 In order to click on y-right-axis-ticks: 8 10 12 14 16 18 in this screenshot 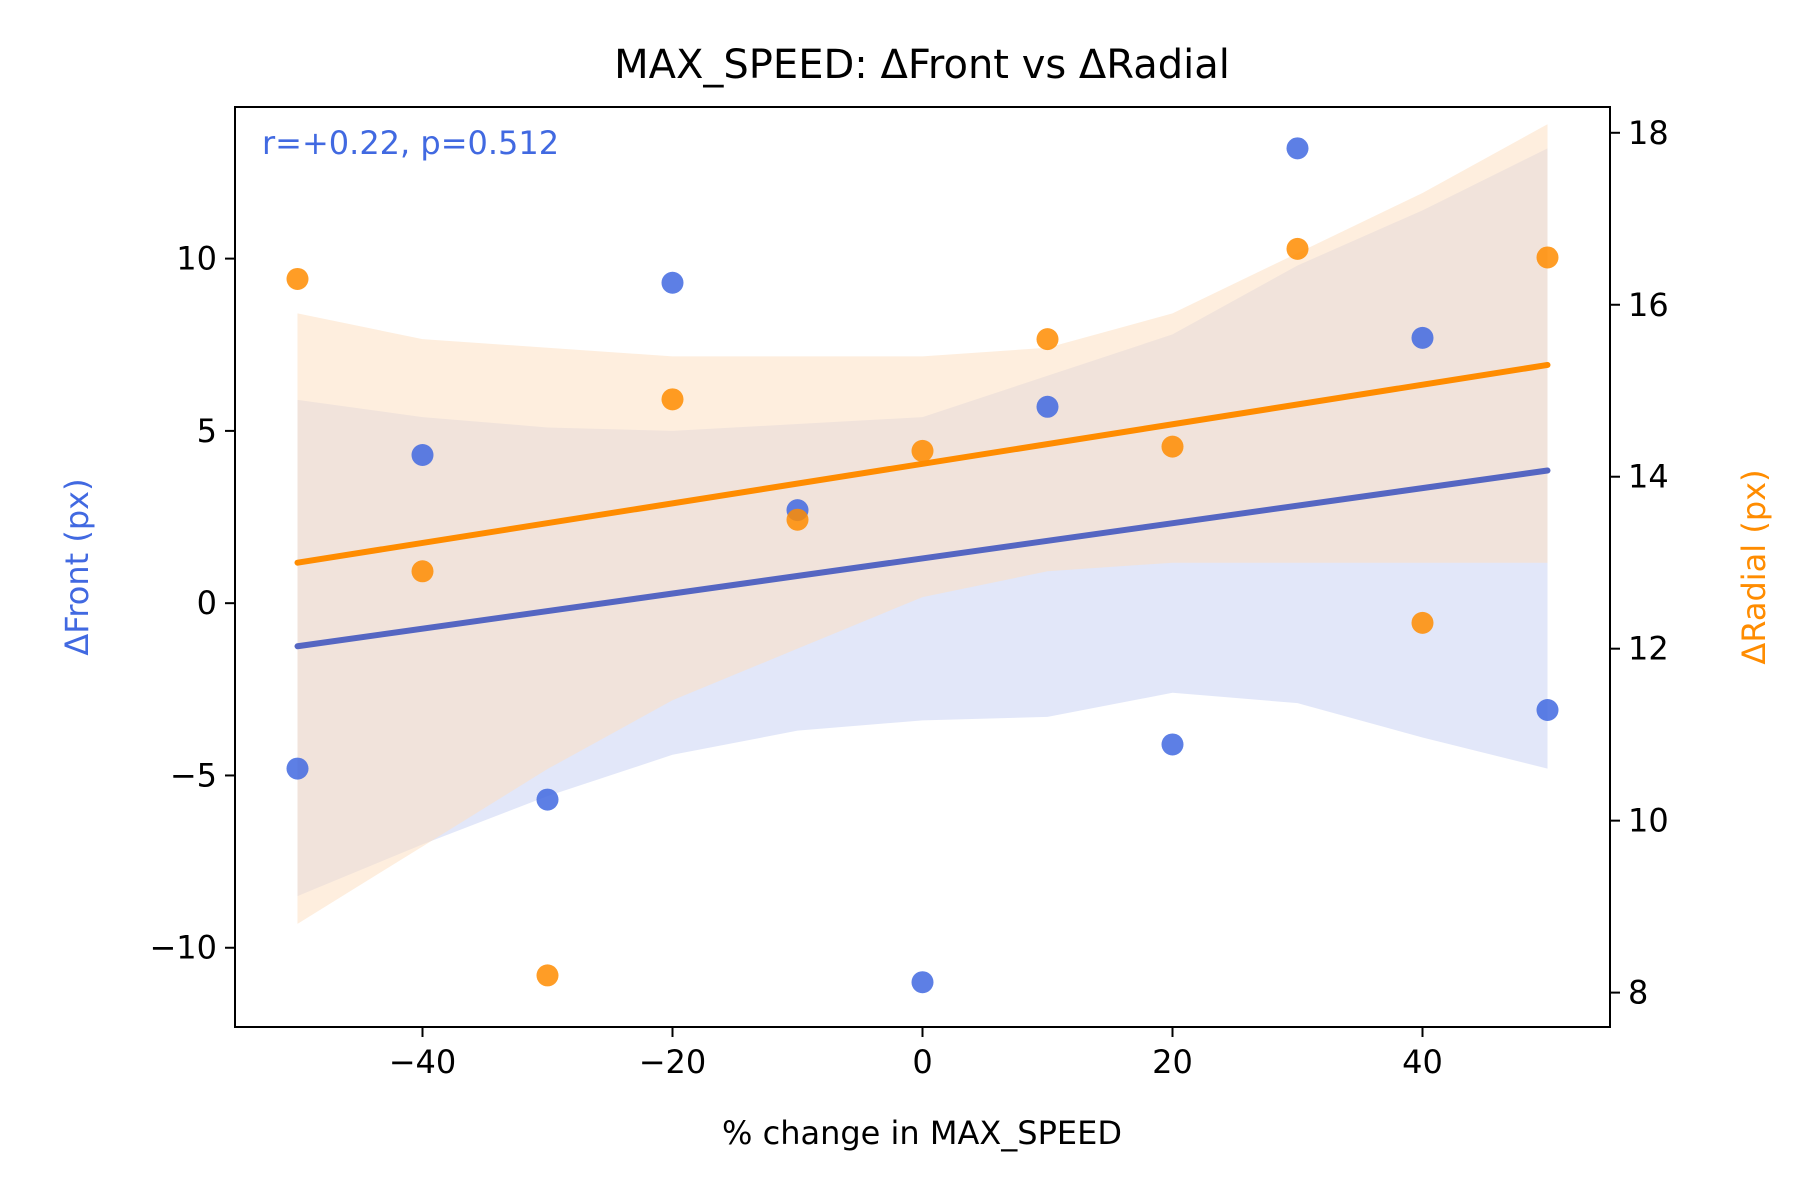, I will do `click(1639, 563)`.